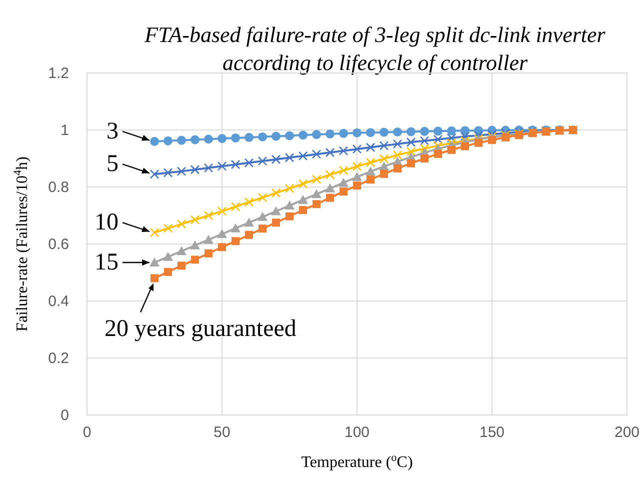  What do you see at coordinates (112, 131) in the screenshot?
I see `annotation: 3` at bounding box center [112, 131].